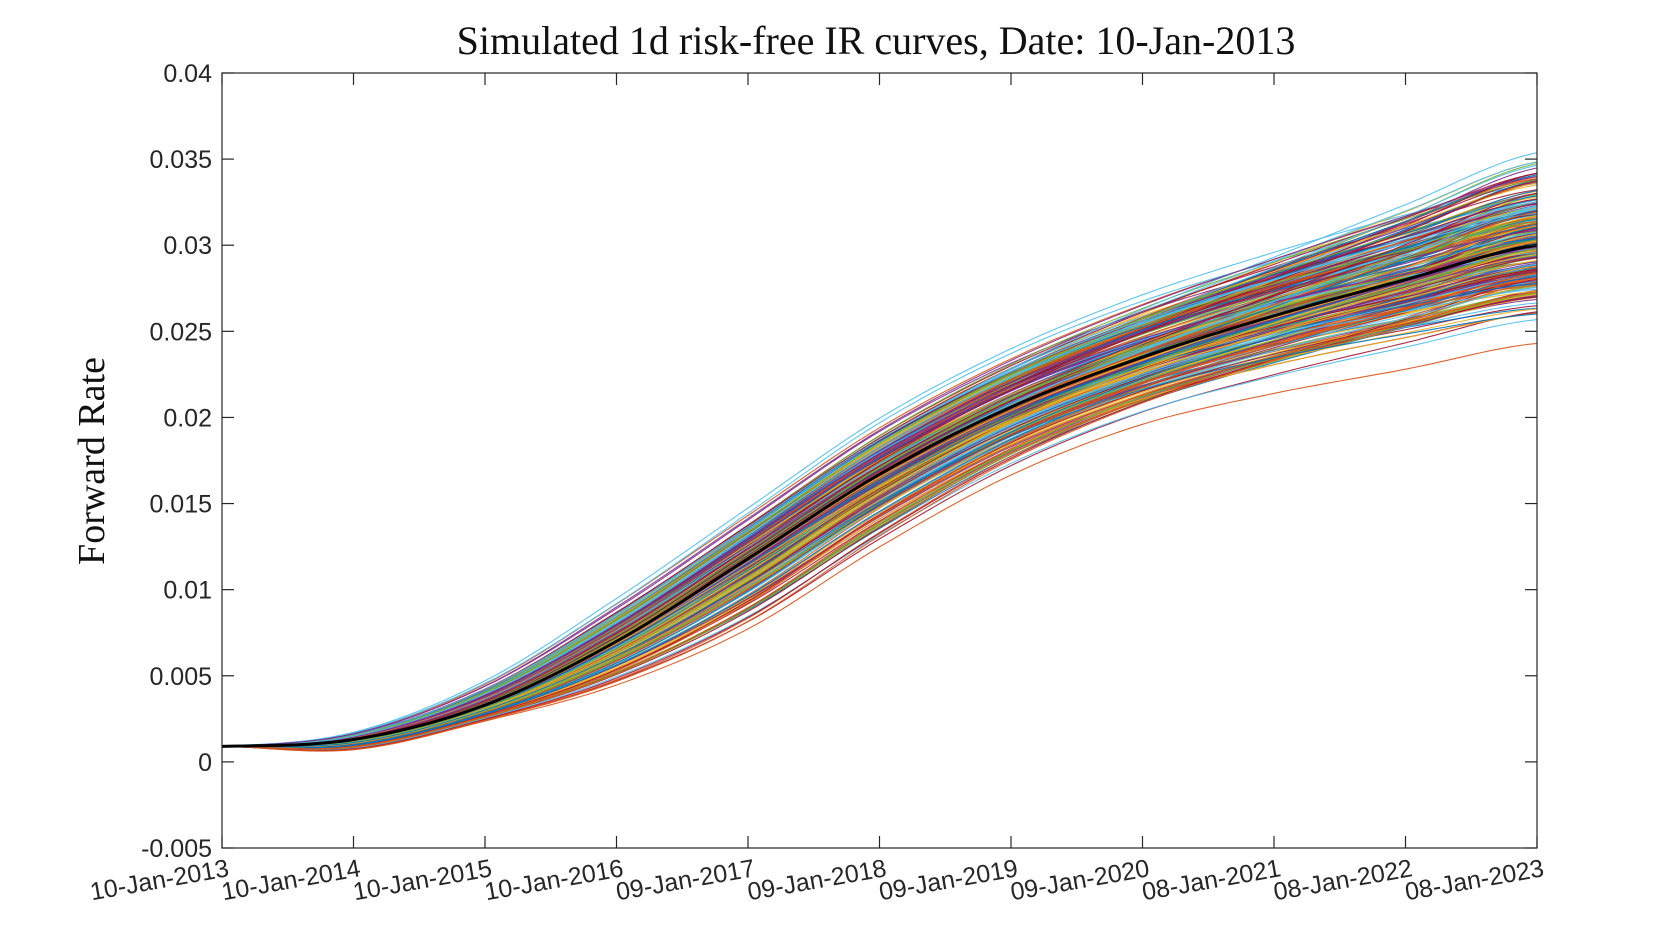 This screenshot has height=943, width=1680. I want to click on y-tick-label: -0.005, so click(176, 849).